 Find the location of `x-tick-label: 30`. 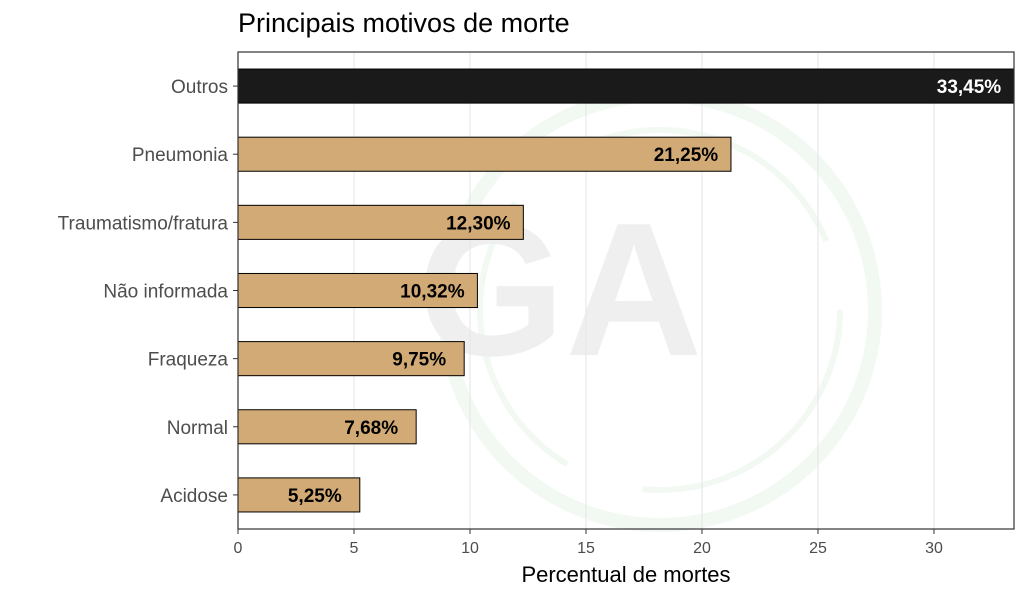

x-tick-label: 30 is located at coordinates (934, 548).